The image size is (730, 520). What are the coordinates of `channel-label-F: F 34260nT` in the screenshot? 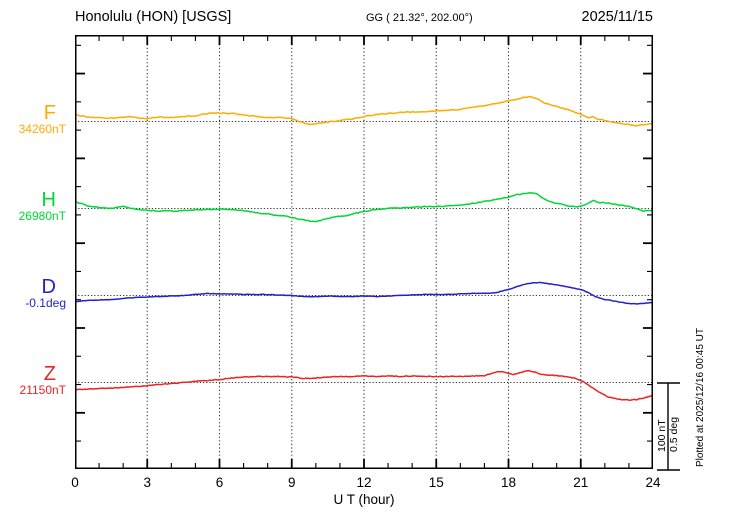 It's located at (33, 119).